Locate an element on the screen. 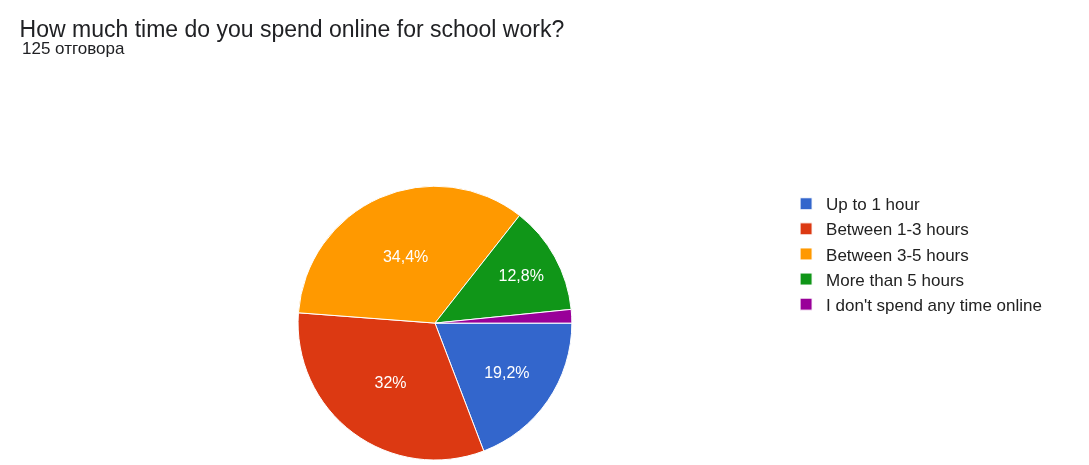 This screenshot has width=1089, height=465. data-label: 19,2% is located at coordinates (507, 373).